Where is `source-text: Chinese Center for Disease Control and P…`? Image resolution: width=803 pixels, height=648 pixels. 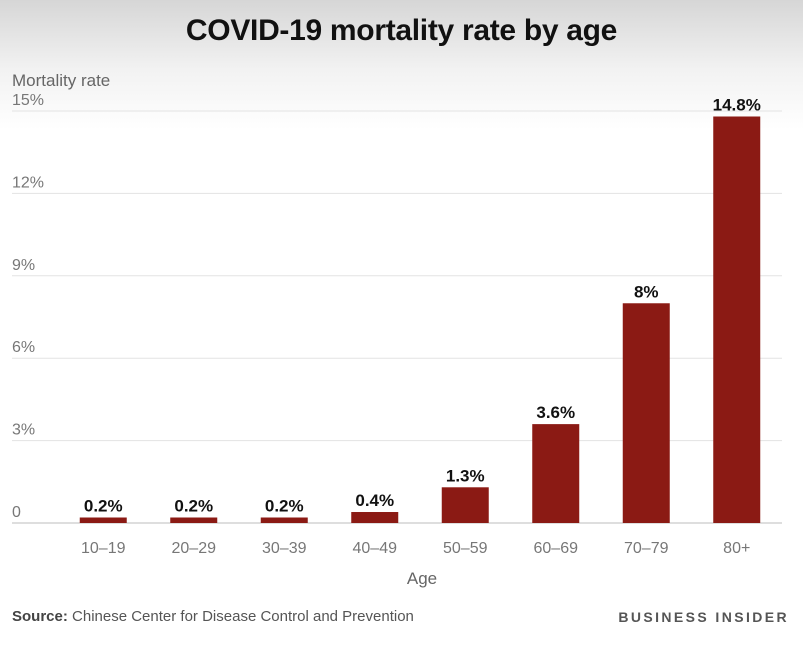 source-text: Chinese Center for Disease Control and P… is located at coordinates (240, 616).